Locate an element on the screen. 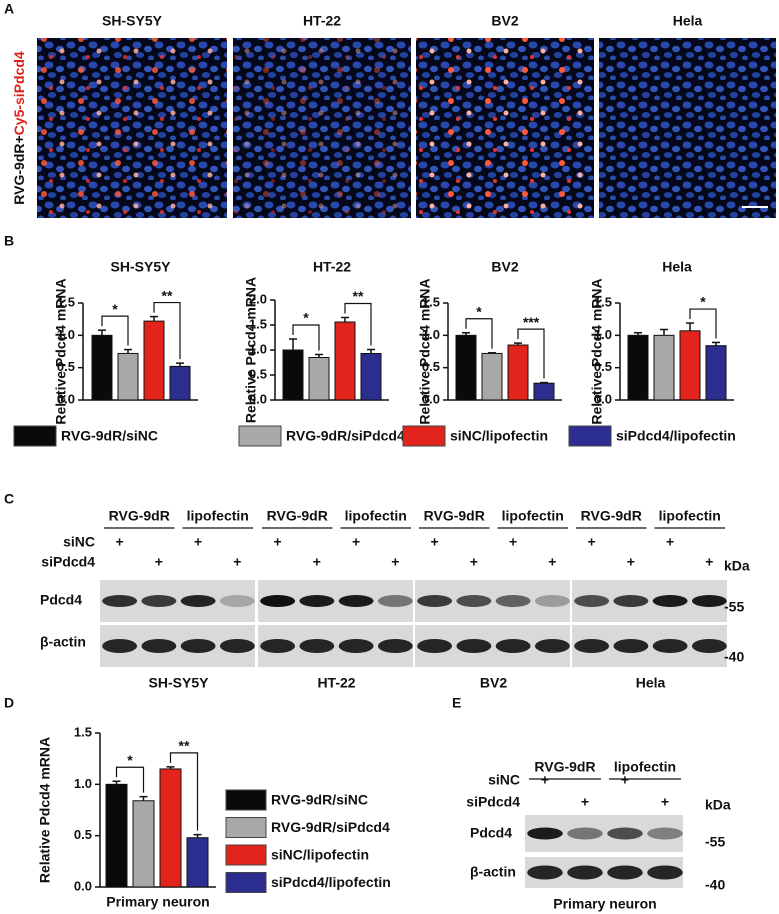  image-ylabel: RVG-9dR+Cy5-siPdcd4 is located at coordinates (19, 128).